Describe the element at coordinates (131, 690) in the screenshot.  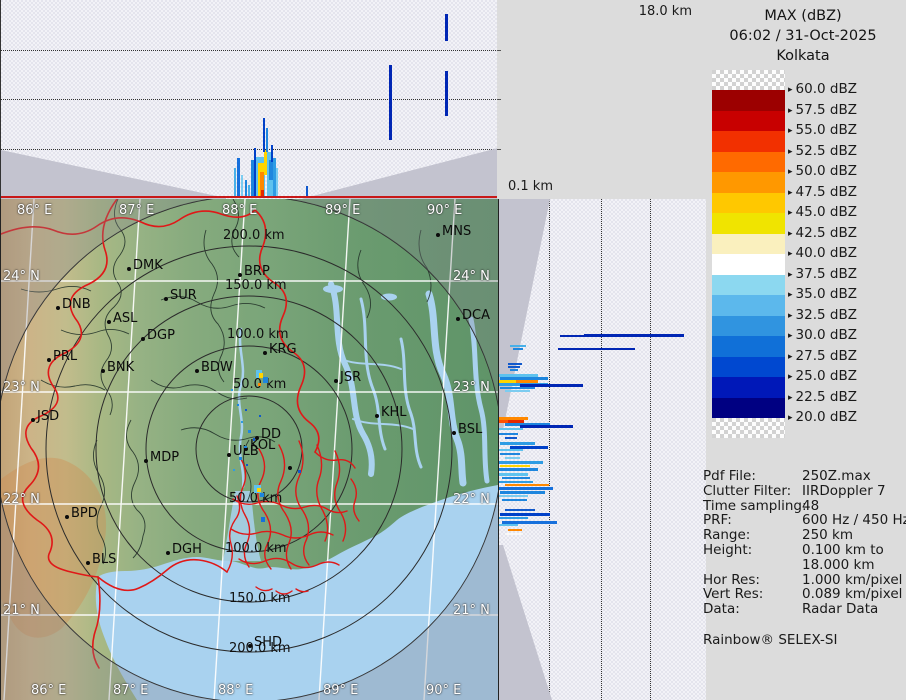
I see `meridian-label: 87° E` at that location.